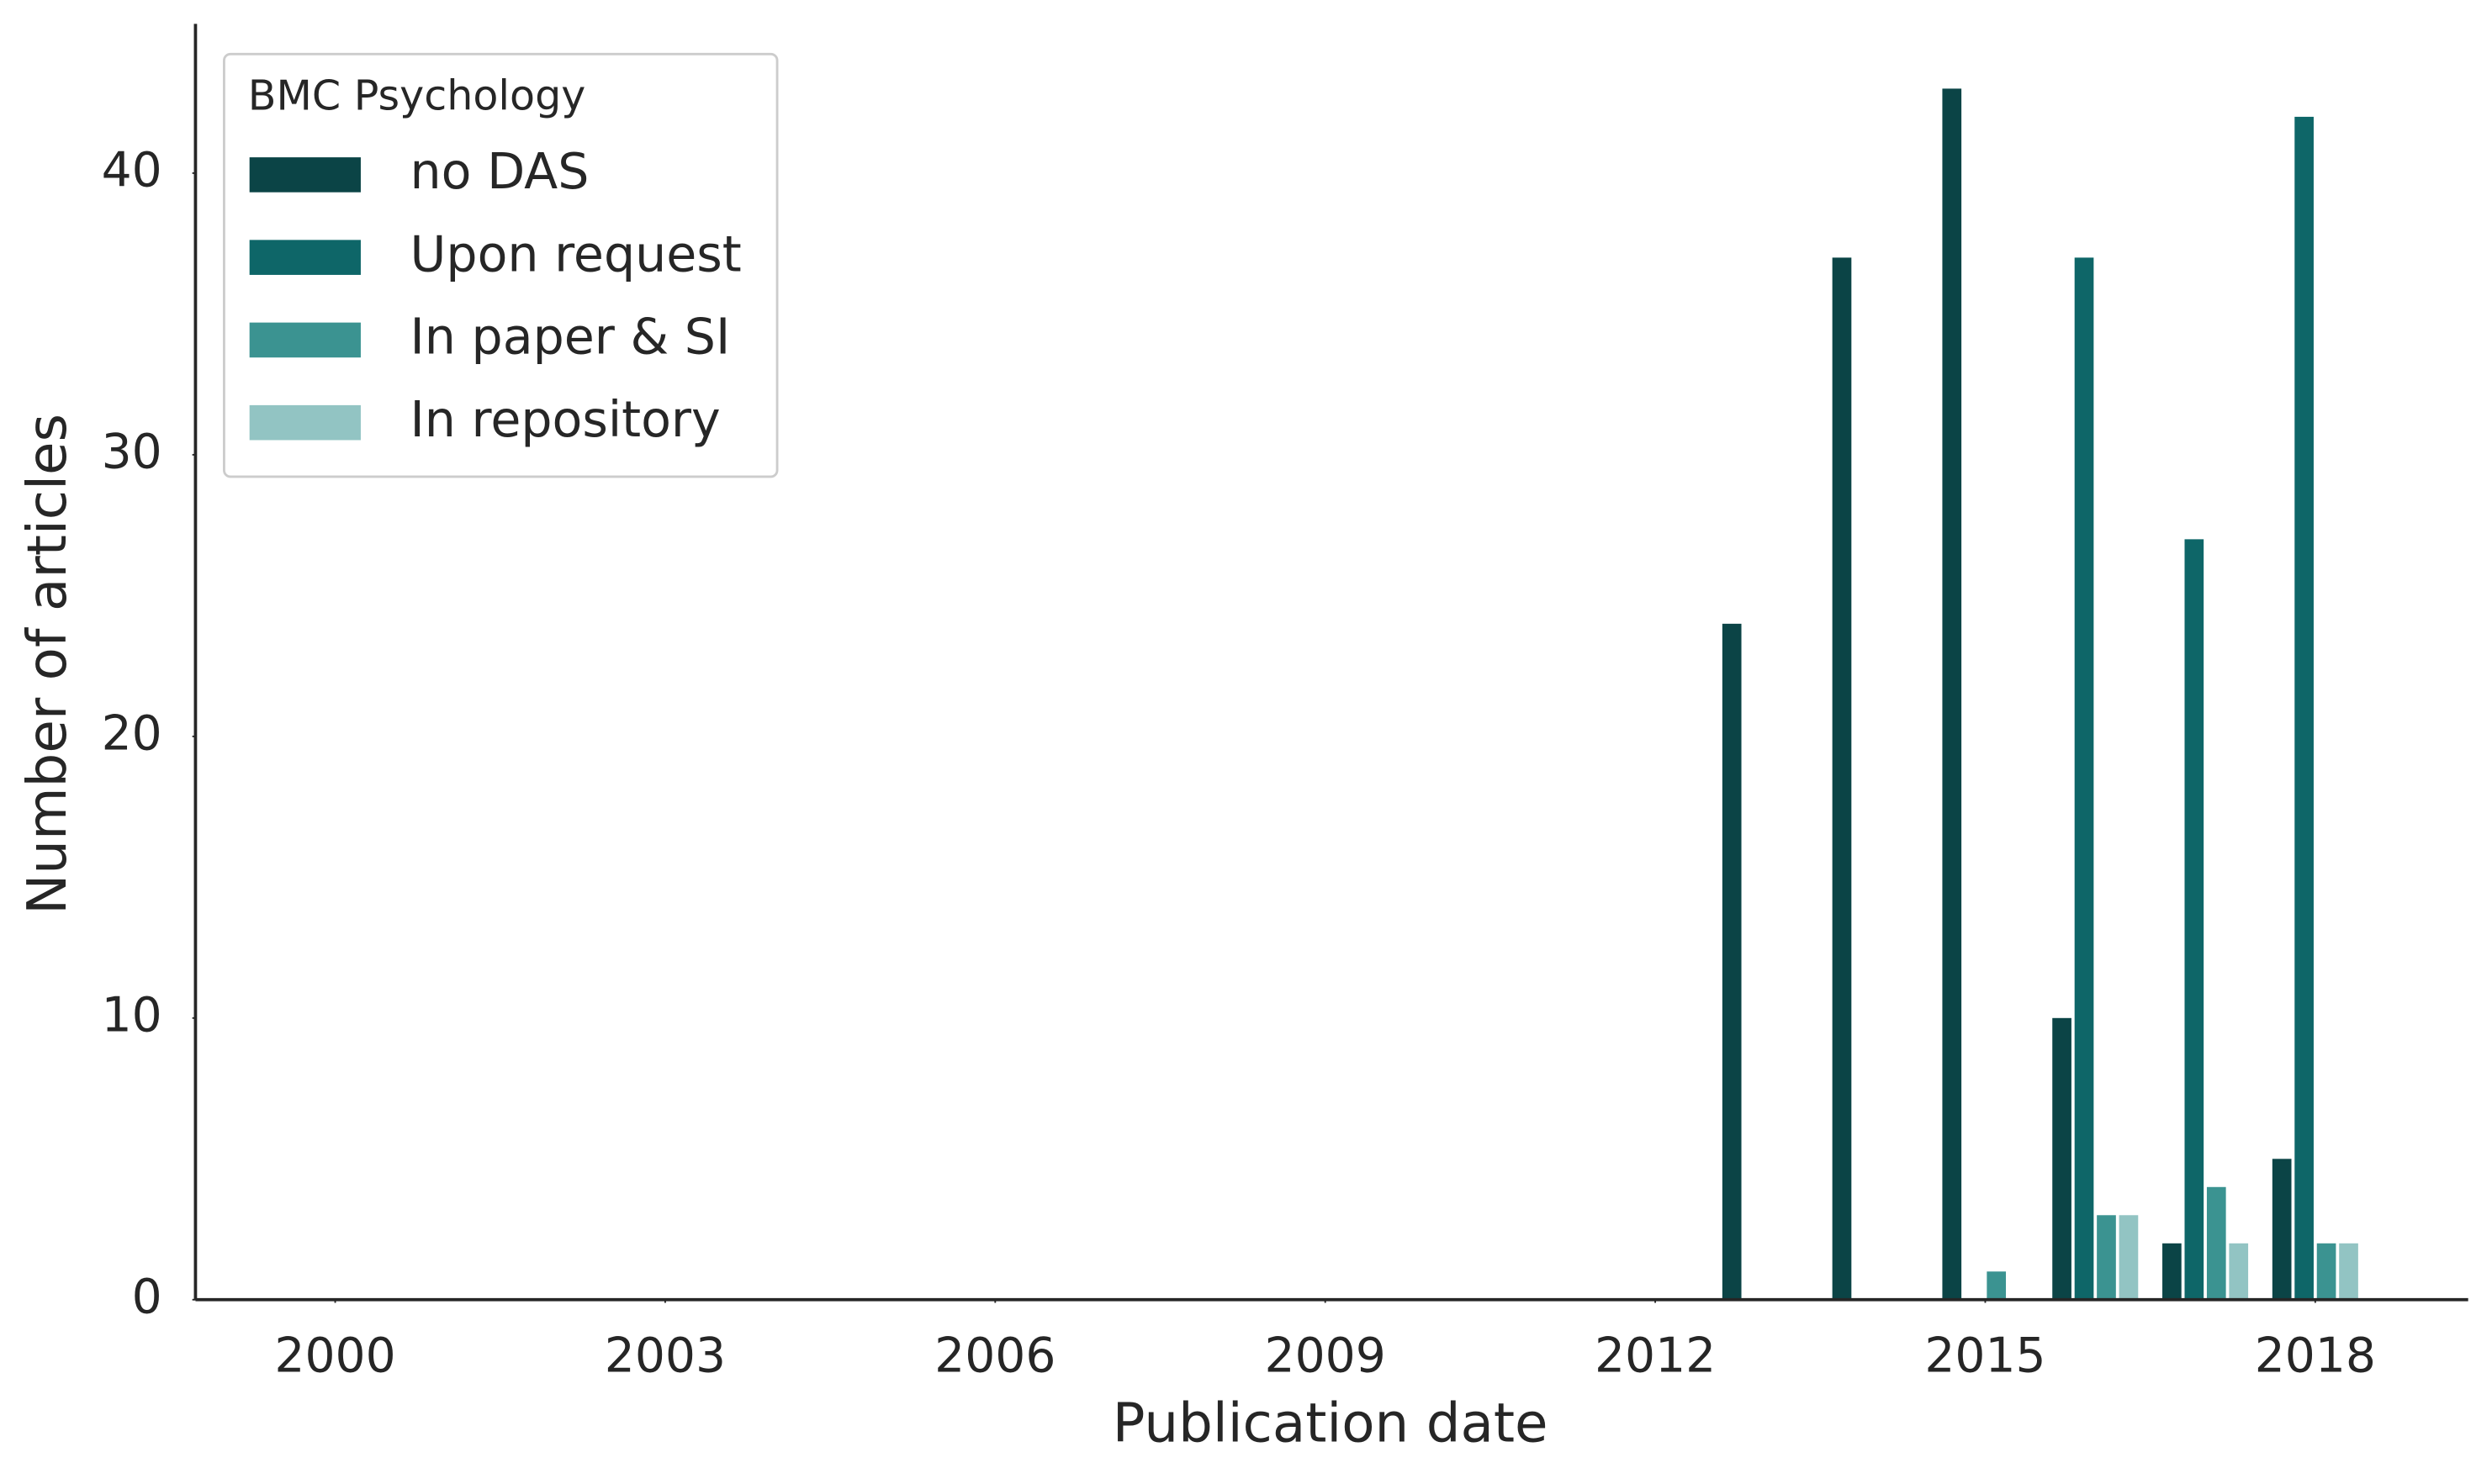 The height and width of the screenshot is (1484, 2492). Describe the element at coordinates (132, 1015) in the screenshot. I see `y-tick-label: 10` at that location.